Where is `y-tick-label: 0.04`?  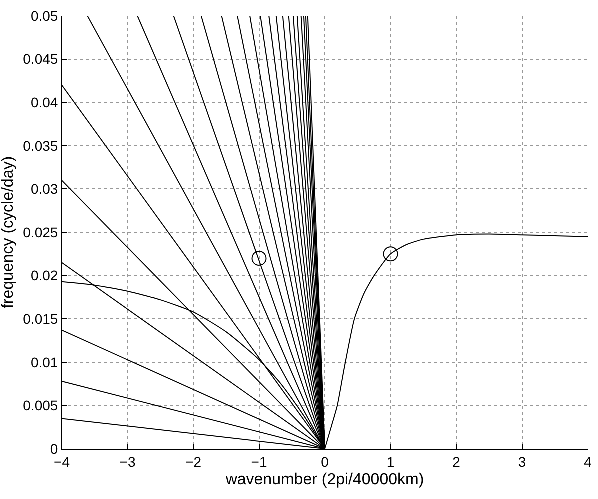 y-tick-label: 0.04 is located at coordinates (44, 102).